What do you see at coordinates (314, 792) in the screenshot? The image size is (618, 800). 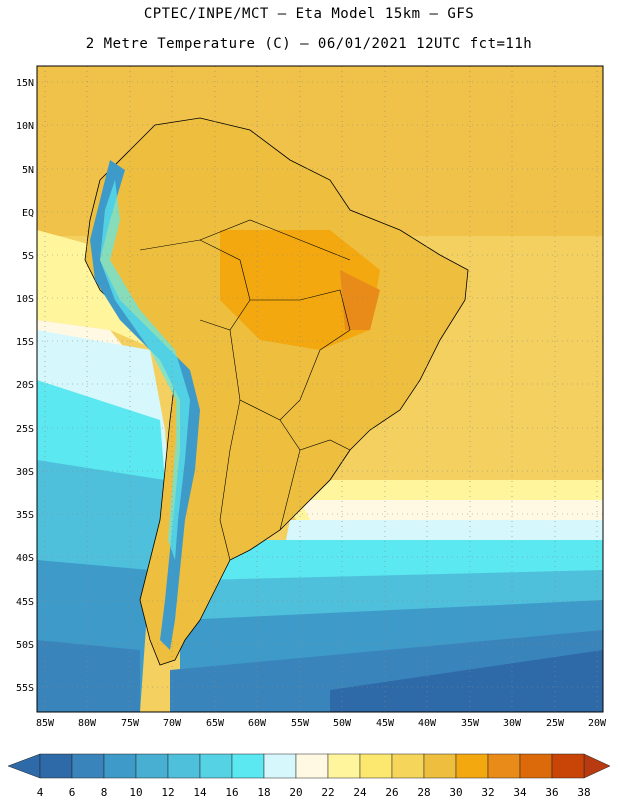 I see `colorbar-labels: 4 6 8 10 12 14 16 18 20 22 24 26 28 30 32 34 36 38` at bounding box center [314, 792].